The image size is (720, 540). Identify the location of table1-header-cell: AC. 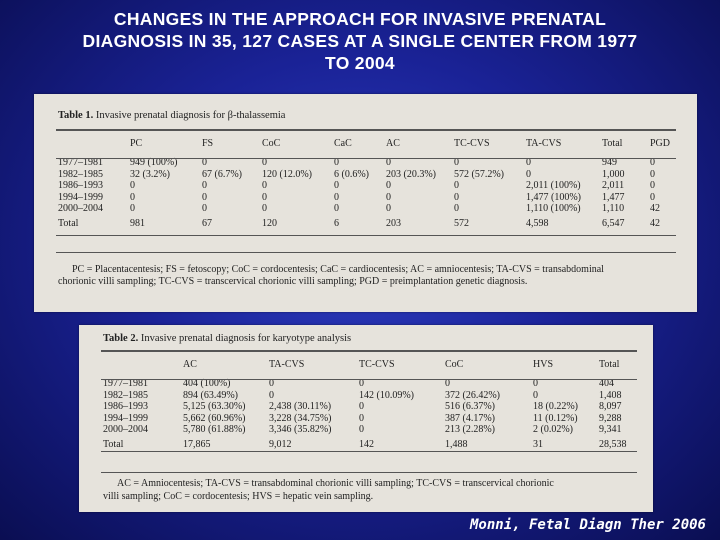
(393, 144).